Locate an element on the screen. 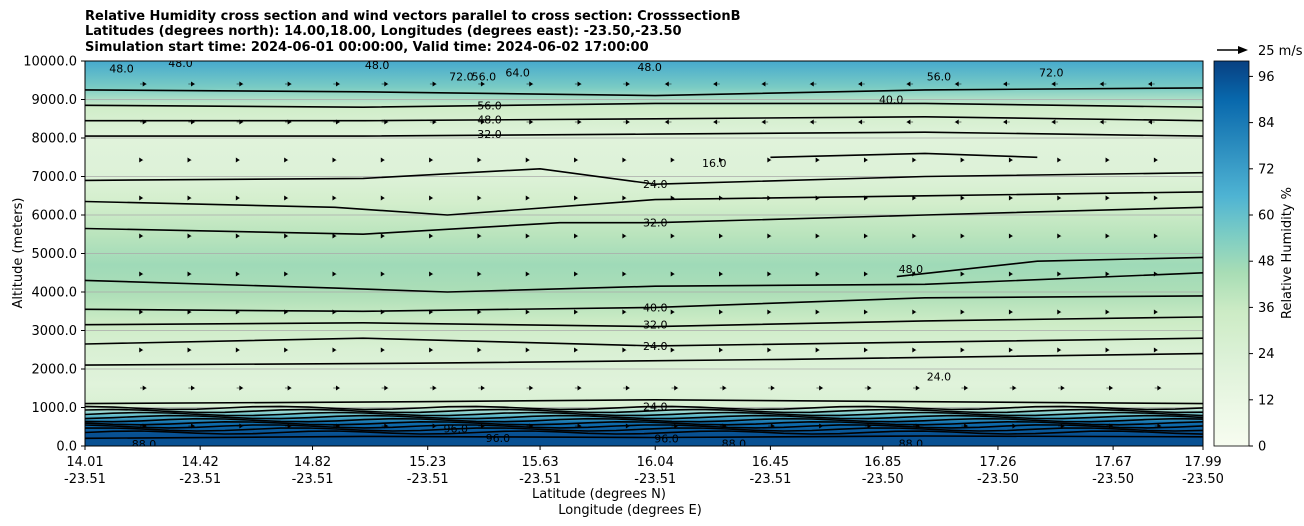  y-tick-label: 3000.0 is located at coordinates (55, 331).